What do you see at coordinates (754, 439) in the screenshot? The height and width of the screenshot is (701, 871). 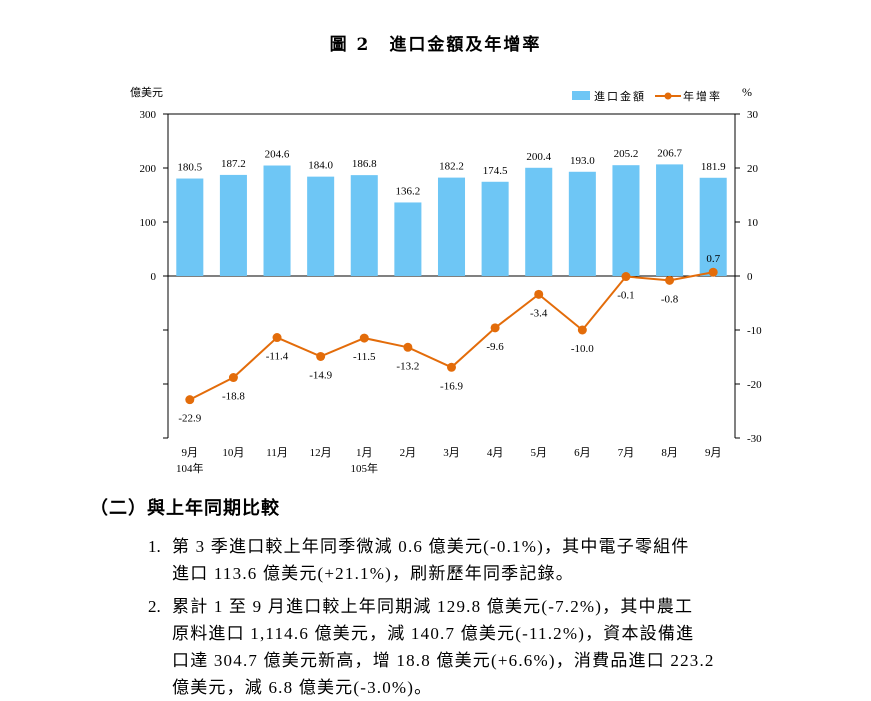 I see `right-tick-label: -30` at bounding box center [754, 439].